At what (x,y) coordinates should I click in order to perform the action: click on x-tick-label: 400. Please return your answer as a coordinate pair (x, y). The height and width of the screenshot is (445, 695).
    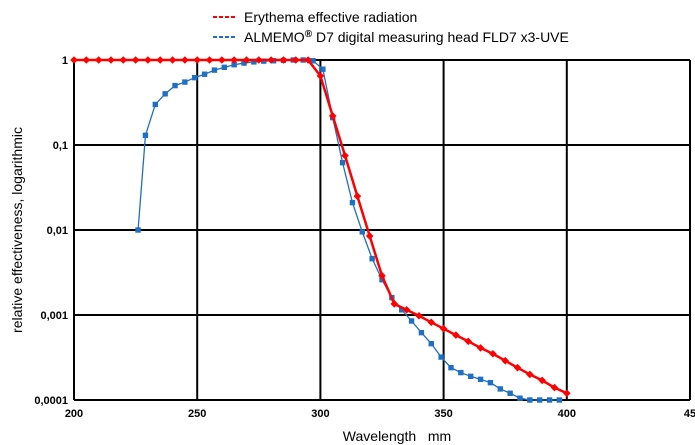
    Looking at the image, I should click on (567, 414).